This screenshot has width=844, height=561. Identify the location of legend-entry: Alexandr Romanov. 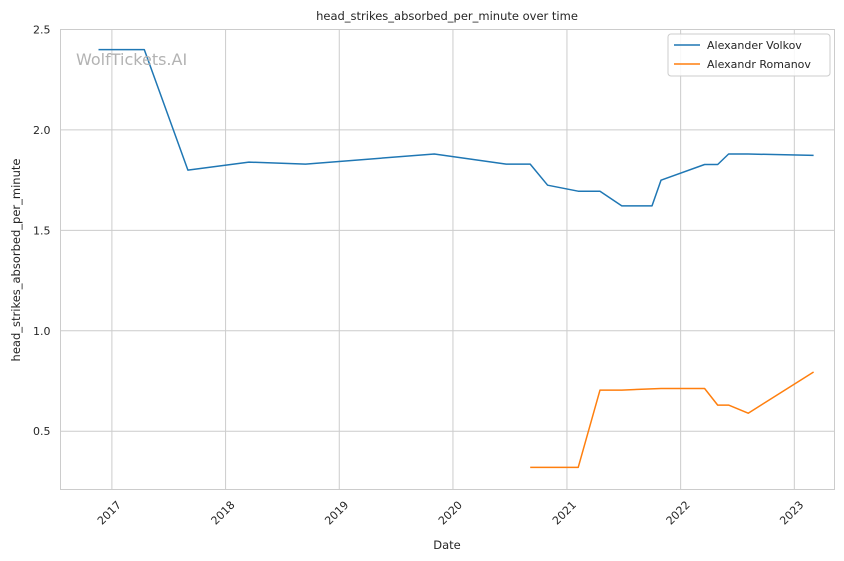
(759, 64).